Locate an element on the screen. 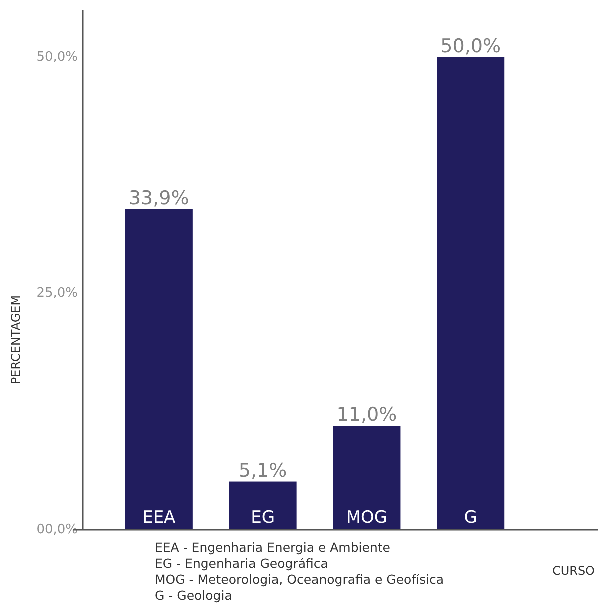 The image size is (600, 610). data-label: 33,9% is located at coordinates (159, 198).